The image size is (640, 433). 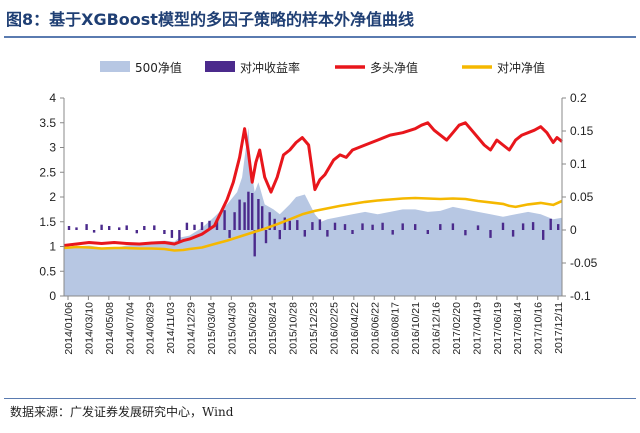 What do you see at coordinates (110, 328) in the screenshot?
I see `x-tick-label: 2014/05/08` at bounding box center [110, 328].